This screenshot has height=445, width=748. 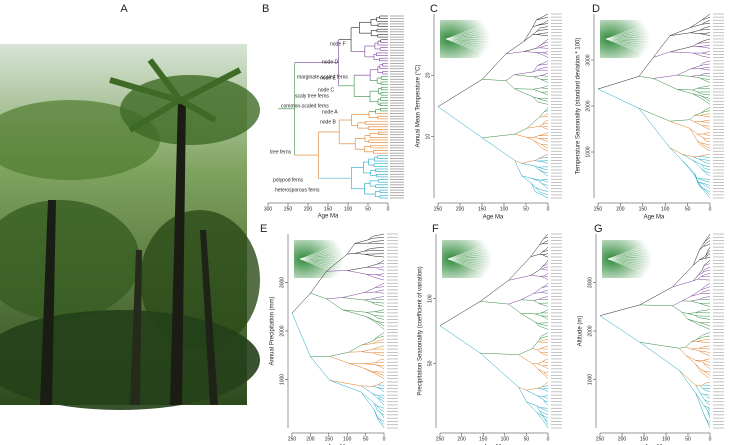 I want to click on y-tick-label: 3000, so click(x=590, y=282).